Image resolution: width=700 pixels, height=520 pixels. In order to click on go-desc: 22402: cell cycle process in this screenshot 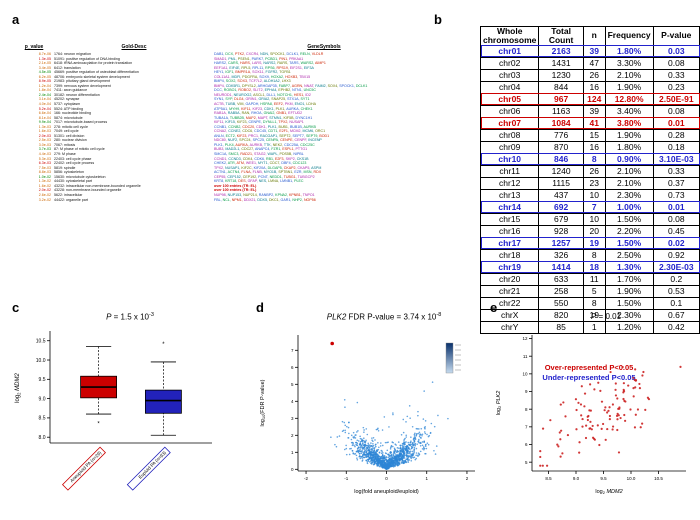, I will do `click(74, 163)`.